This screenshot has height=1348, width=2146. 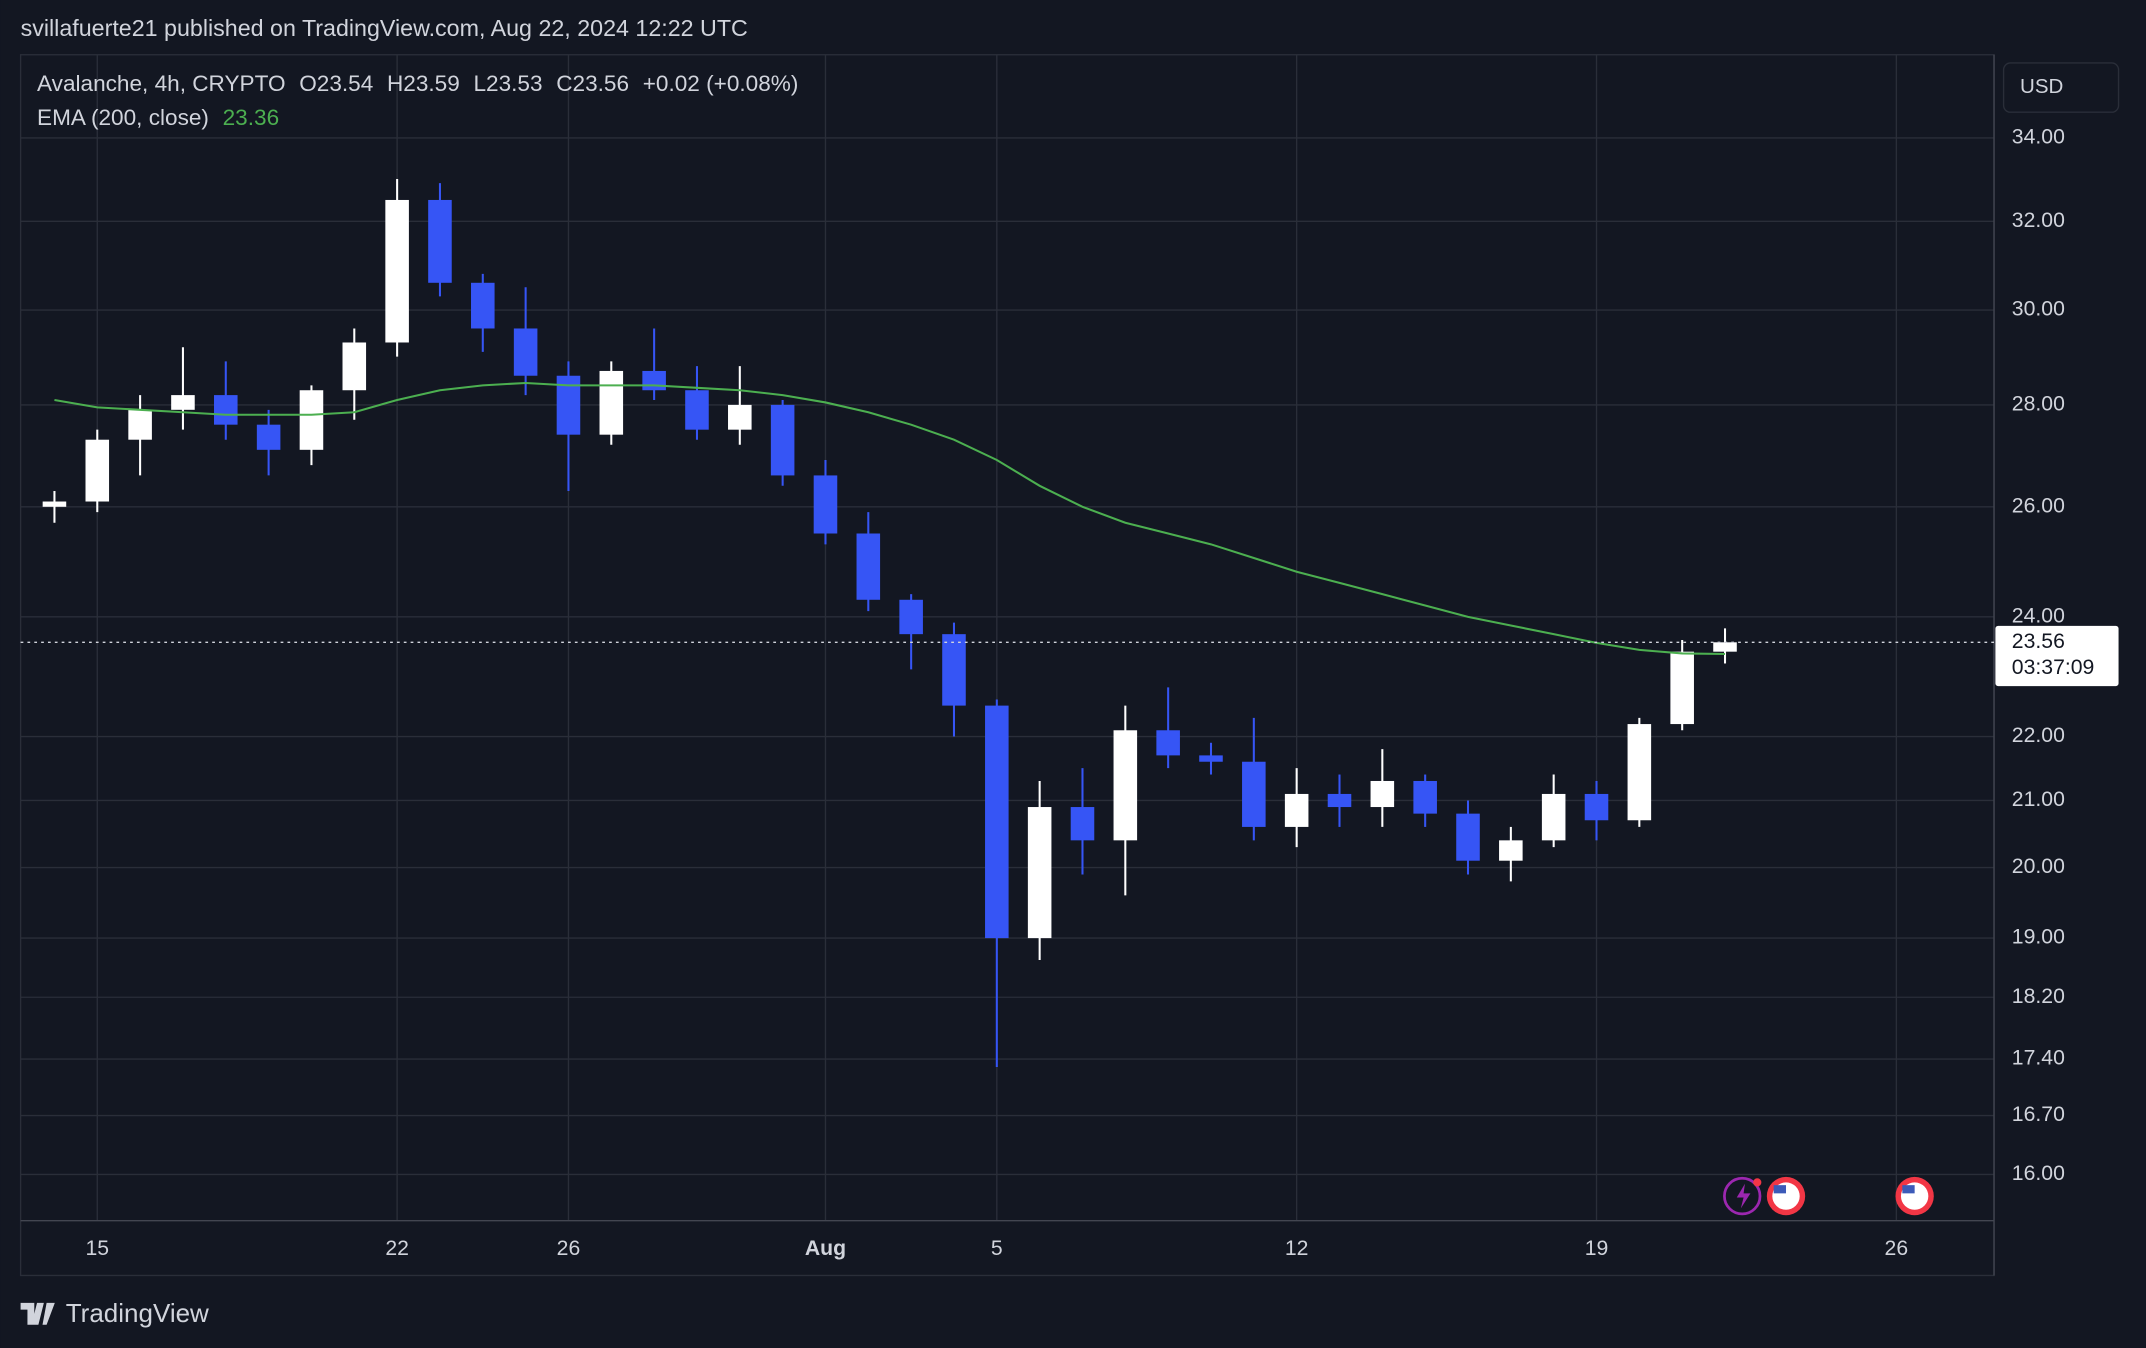 I want to click on countdown: 03:37:09, so click(x=2053, y=667).